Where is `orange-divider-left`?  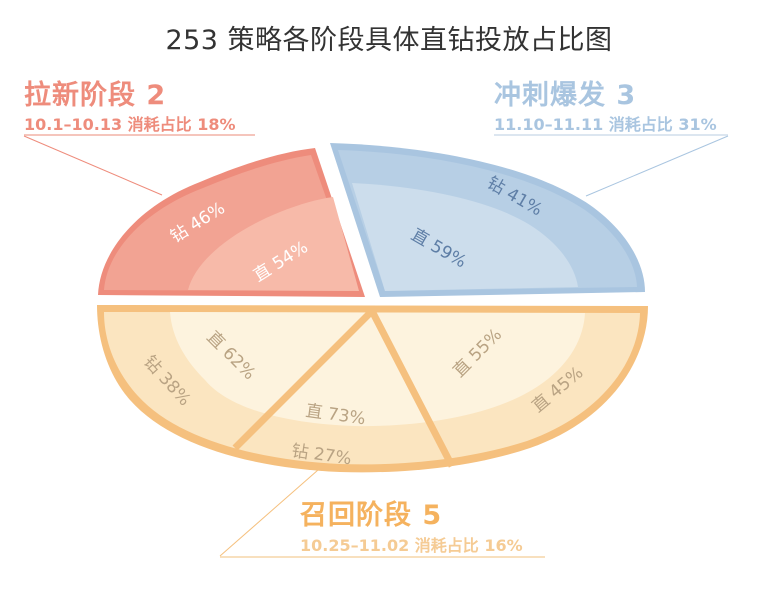 orange-divider-left is located at coordinates (303, 379).